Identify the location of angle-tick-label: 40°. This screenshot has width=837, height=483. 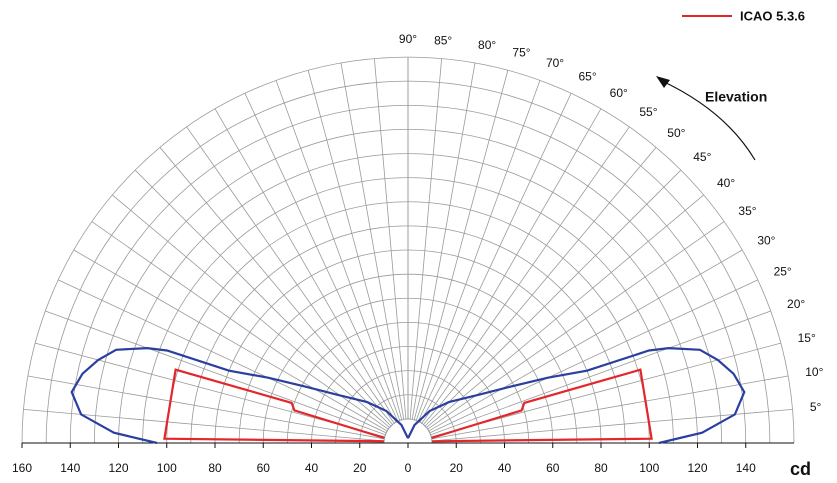
(726, 183).